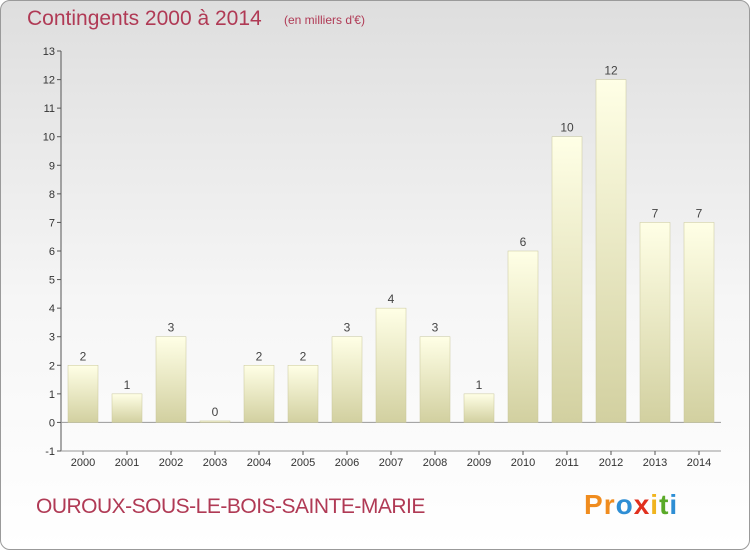 This screenshot has height=550, width=750. What do you see at coordinates (611, 71) in the screenshot?
I see `data-label: 12` at bounding box center [611, 71].